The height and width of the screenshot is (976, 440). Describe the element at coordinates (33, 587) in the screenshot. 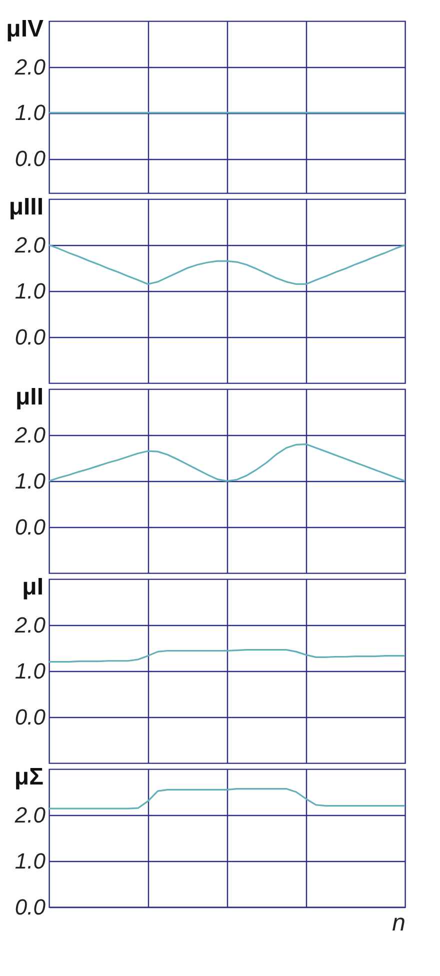

I see `y-axis-title: μI` at that location.